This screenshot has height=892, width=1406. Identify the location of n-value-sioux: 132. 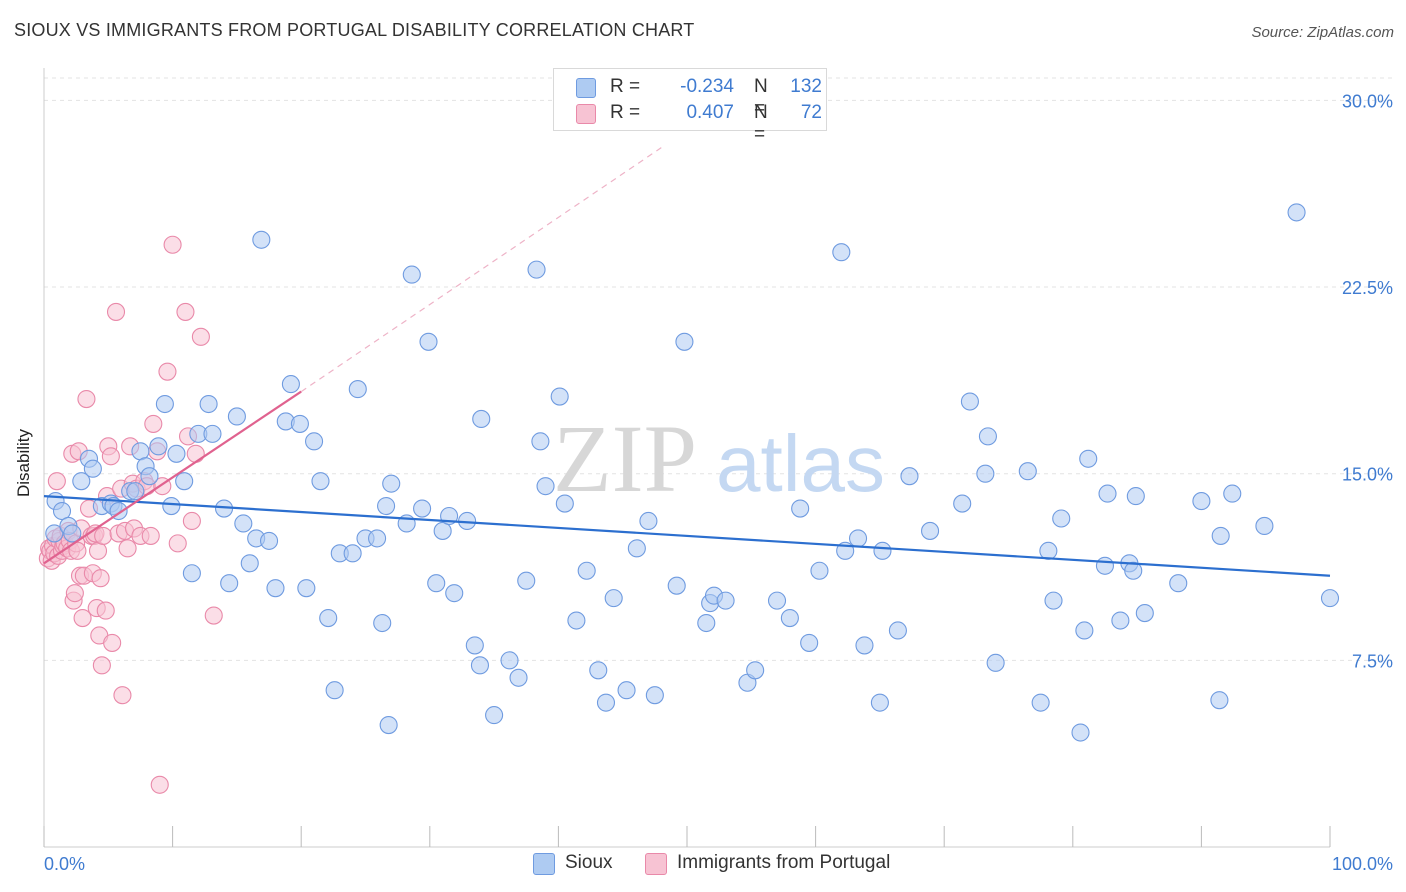
(806, 86).